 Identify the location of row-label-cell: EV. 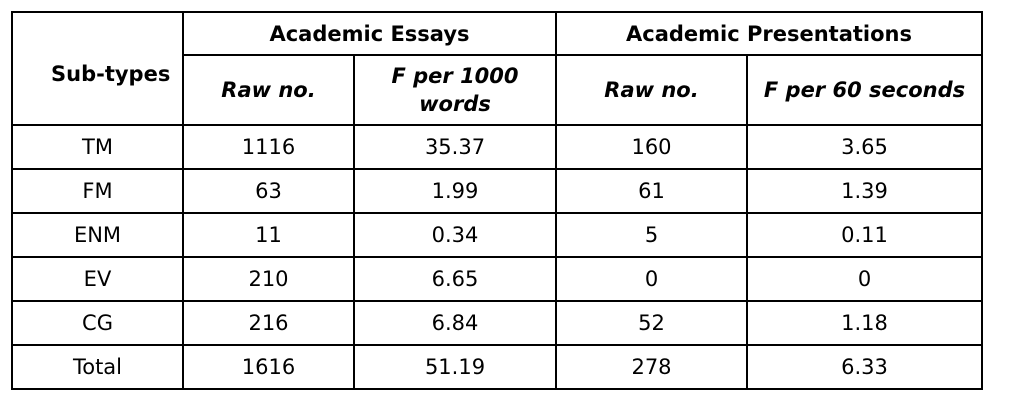
(97, 279).